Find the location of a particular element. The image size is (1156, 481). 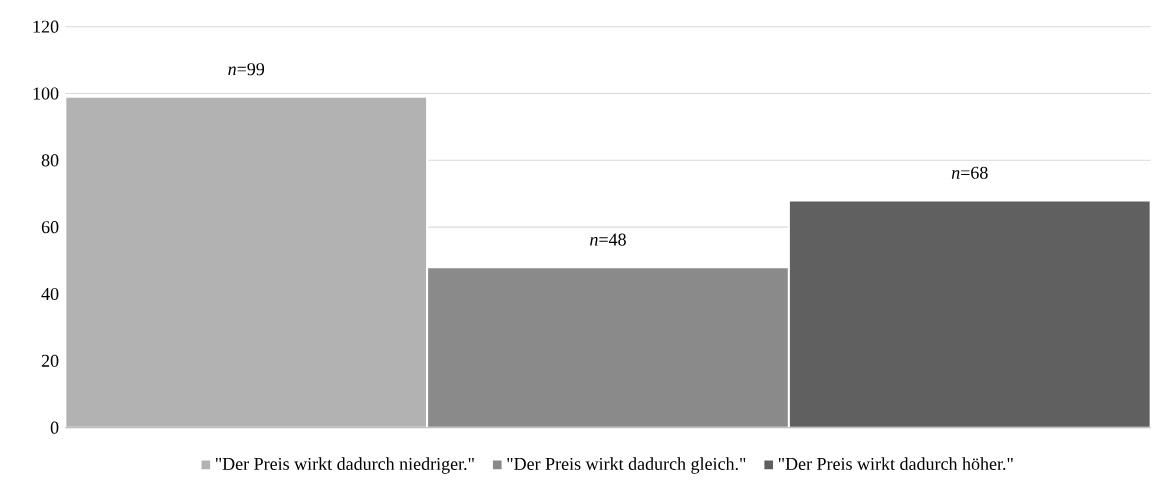

data-label: n=99 is located at coordinates (246, 69).